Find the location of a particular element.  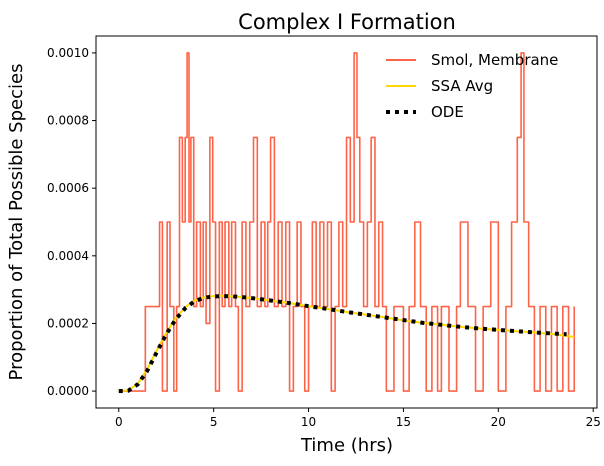

x-tick-label: 25 is located at coordinates (593, 422).